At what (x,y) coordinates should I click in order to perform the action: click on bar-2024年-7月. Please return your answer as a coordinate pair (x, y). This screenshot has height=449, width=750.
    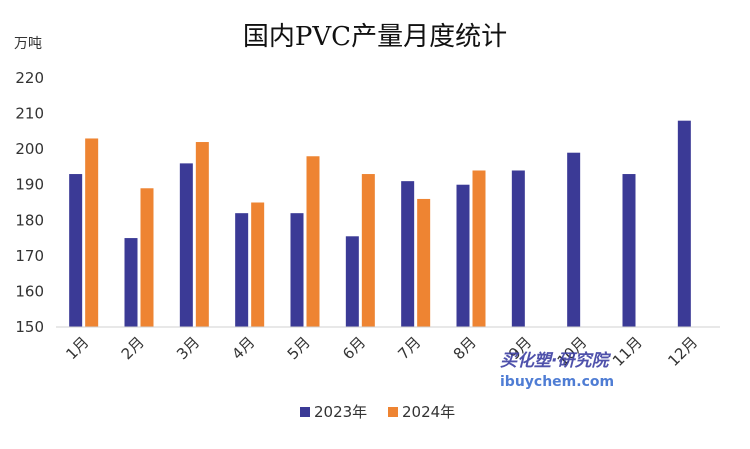
    Looking at the image, I should click on (424, 262).